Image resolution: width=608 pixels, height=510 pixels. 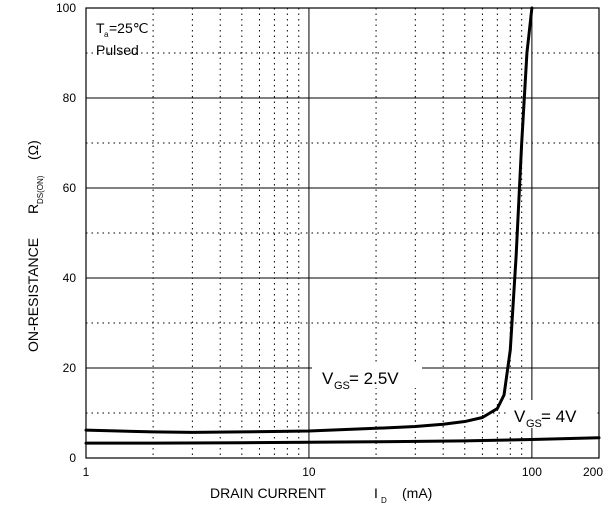 I want to click on label-vgs-4v-bg, so click(x=552, y=414).